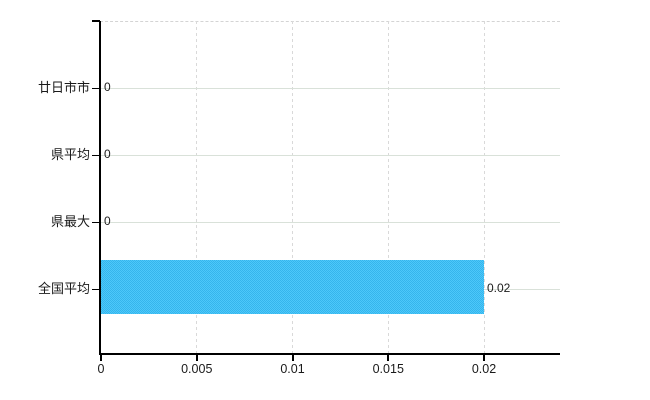 The width and height of the screenshot is (650, 400). What do you see at coordinates (100, 188) in the screenshot?
I see `y-axis-line` at bounding box center [100, 188].